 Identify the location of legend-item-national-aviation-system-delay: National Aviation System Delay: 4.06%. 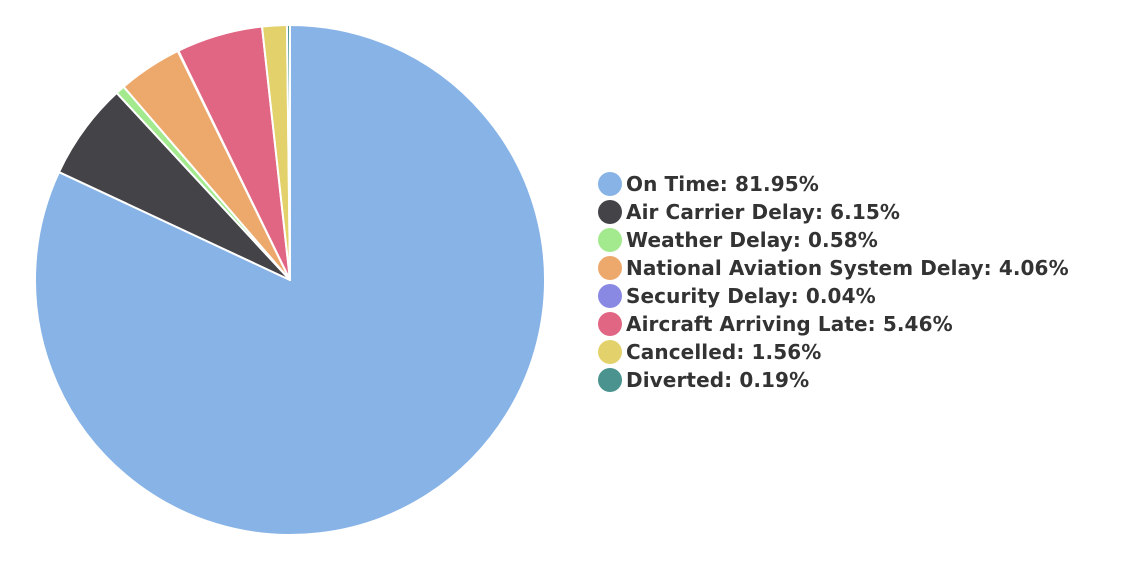
(833, 268).